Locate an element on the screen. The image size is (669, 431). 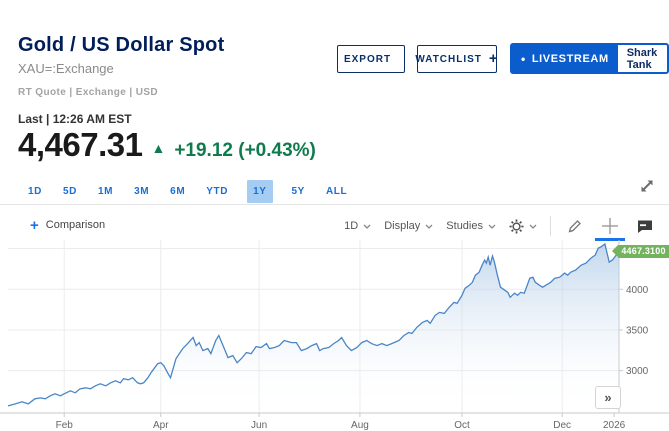
livestream-show-label: Shark Tank is located at coordinates (642, 58).